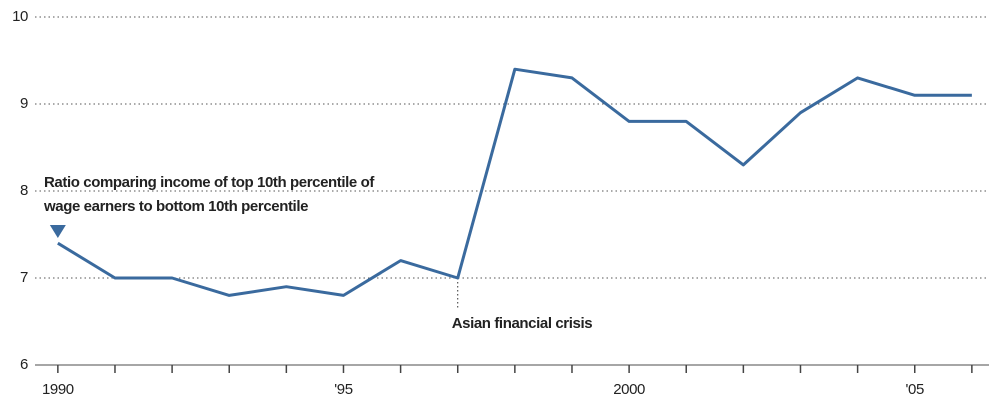  What do you see at coordinates (58, 389) in the screenshot?
I see `x-tick-label: 1990` at bounding box center [58, 389].